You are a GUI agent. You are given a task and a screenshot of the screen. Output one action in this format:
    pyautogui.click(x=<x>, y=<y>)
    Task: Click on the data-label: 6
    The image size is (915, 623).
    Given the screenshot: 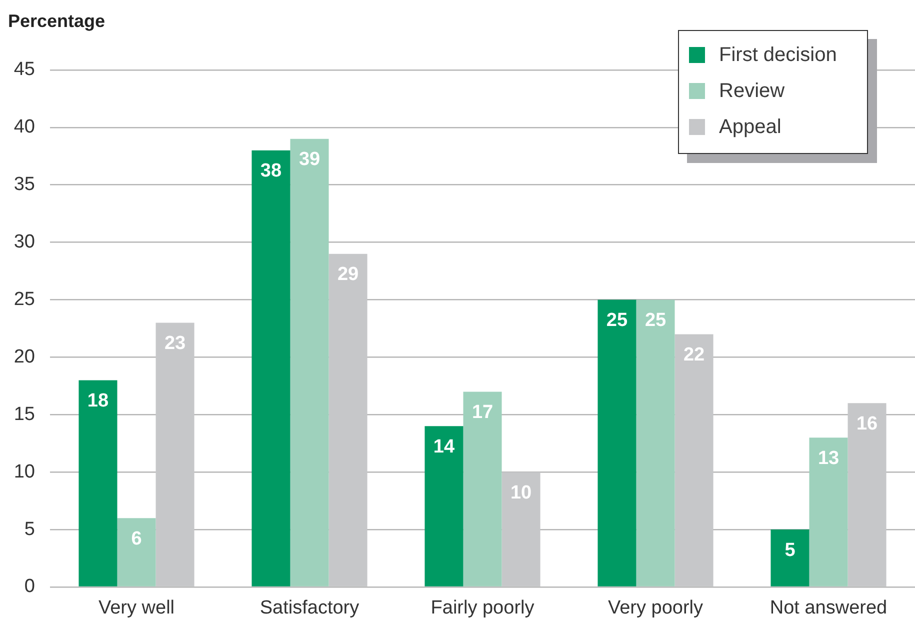 What is the action you would take?
    pyautogui.click(x=136, y=539)
    